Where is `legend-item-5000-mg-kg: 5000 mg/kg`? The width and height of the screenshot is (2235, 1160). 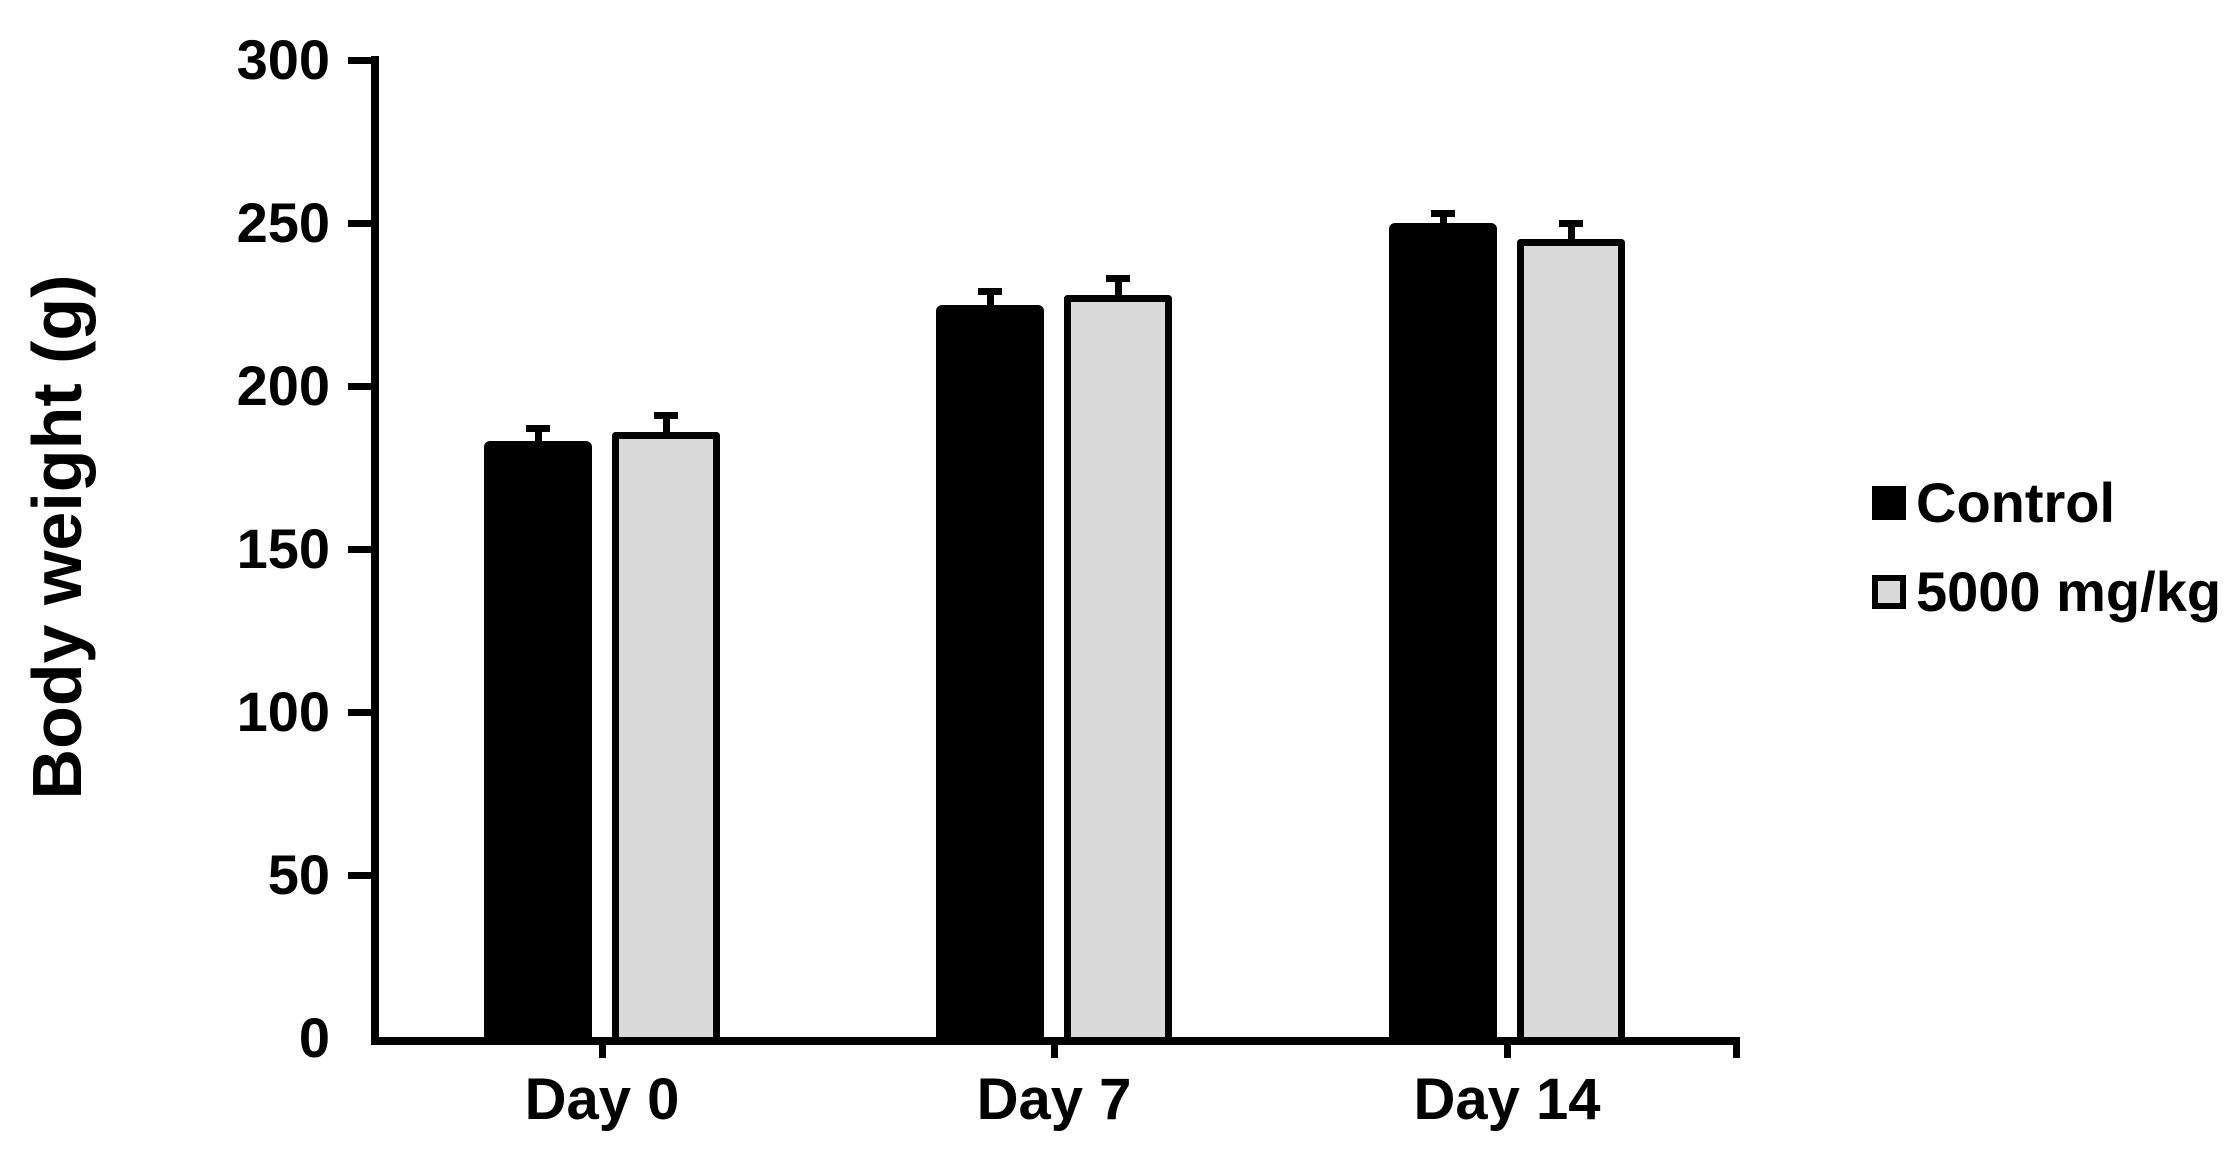 legend-item-5000-mg-kg: 5000 mg/kg is located at coordinates (2046, 592).